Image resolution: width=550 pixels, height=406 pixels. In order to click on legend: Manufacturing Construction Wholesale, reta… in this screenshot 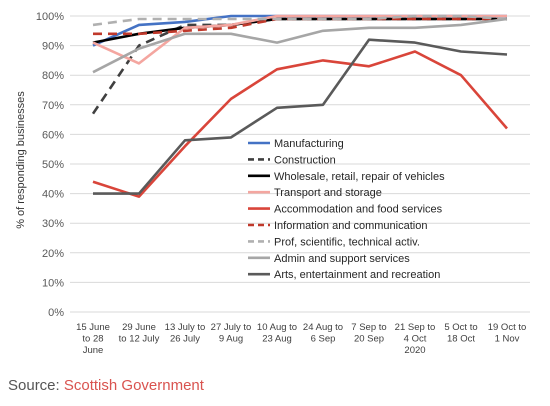, I will do `click(346, 209)`.